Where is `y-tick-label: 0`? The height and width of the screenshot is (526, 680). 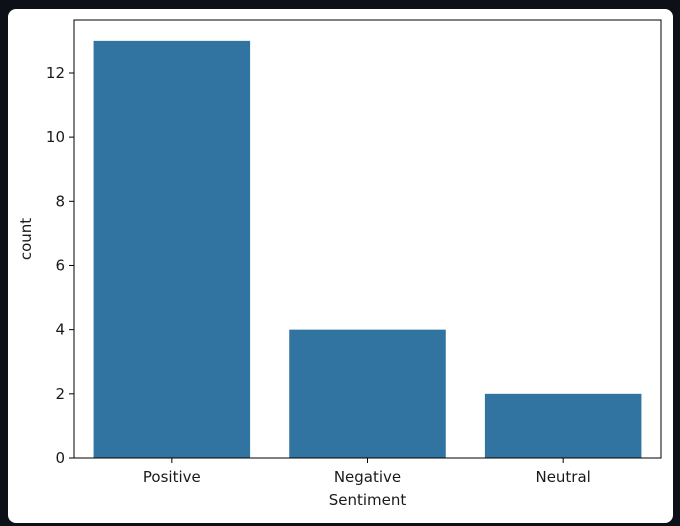 y-tick-label: 0 is located at coordinates (60, 458).